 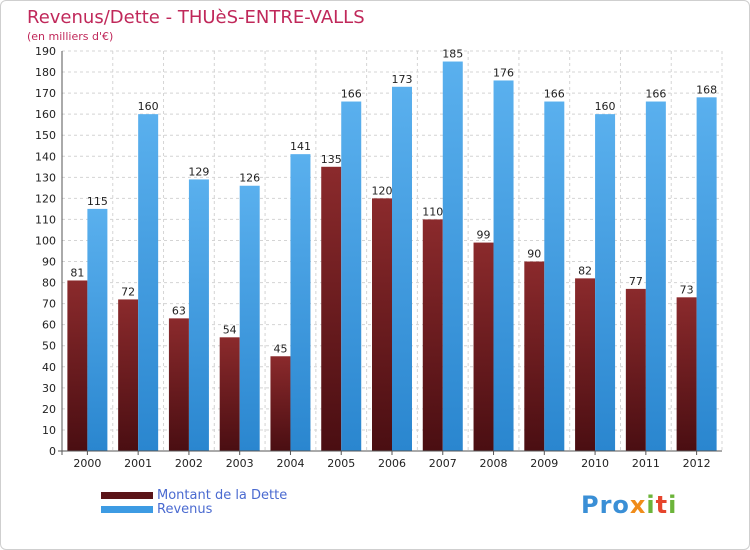 What do you see at coordinates (77, 272) in the screenshot?
I see `data-label-dette-2000: 81` at bounding box center [77, 272].